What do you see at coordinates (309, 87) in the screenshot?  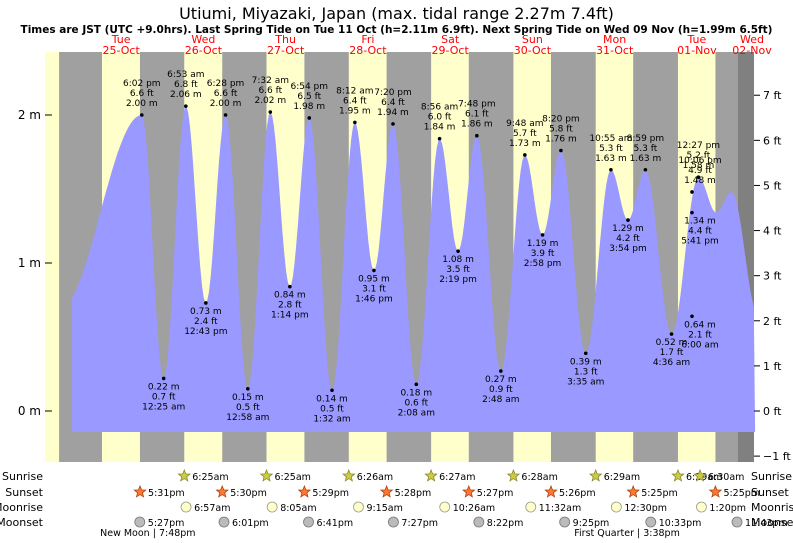 I see `tide-time: 6:54 pm` at bounding box center [309, 87].